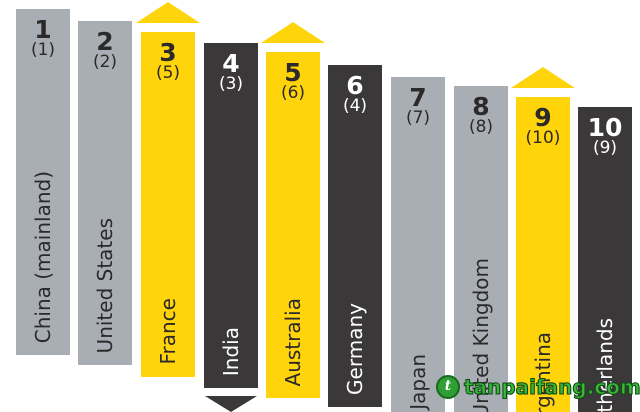 This screenshot has height=412, width=640. What do you see at coordinates (418, 97) in the screenshot?
I see `current-rank: 7` at bounding box center [418, 97].